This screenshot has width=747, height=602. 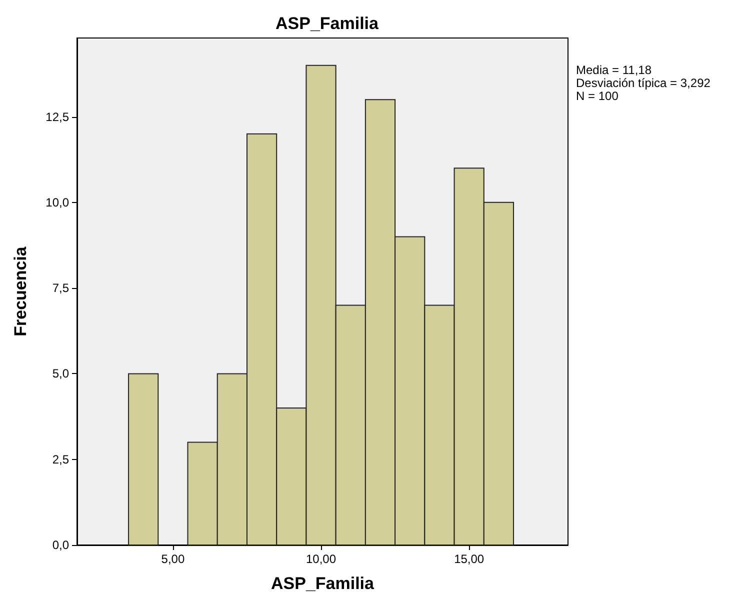 I want to click on y-axis-title: Frecuencia, so click(x=20, y=291).